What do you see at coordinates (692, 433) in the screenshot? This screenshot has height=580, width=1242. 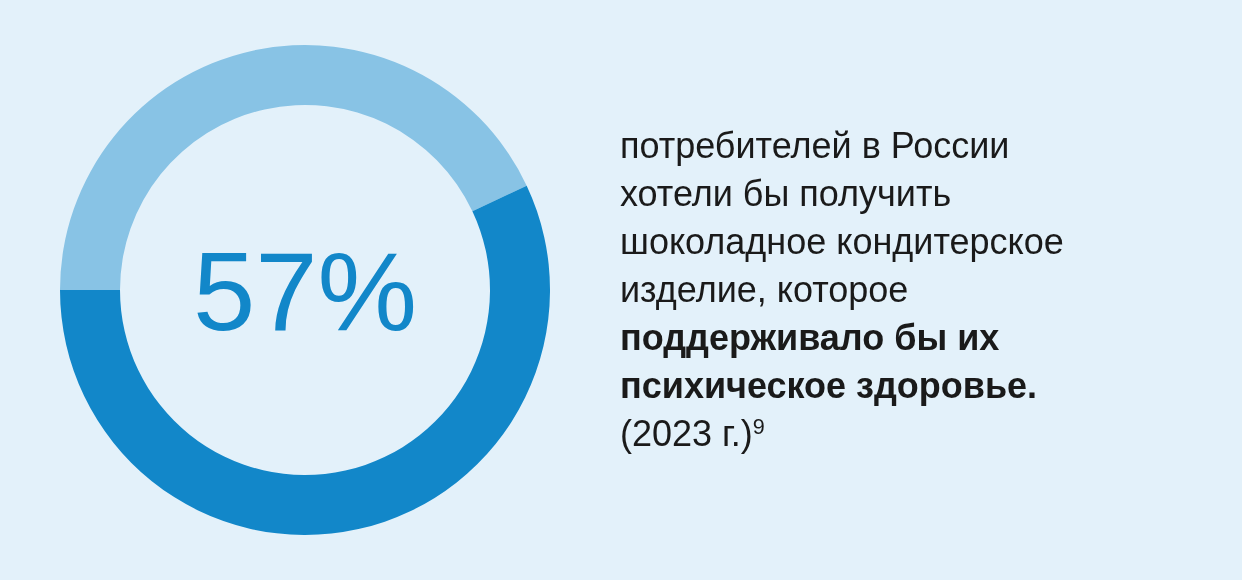 I see `text: (2023 г.)$^{9}$` at bounding box center [692, 433].